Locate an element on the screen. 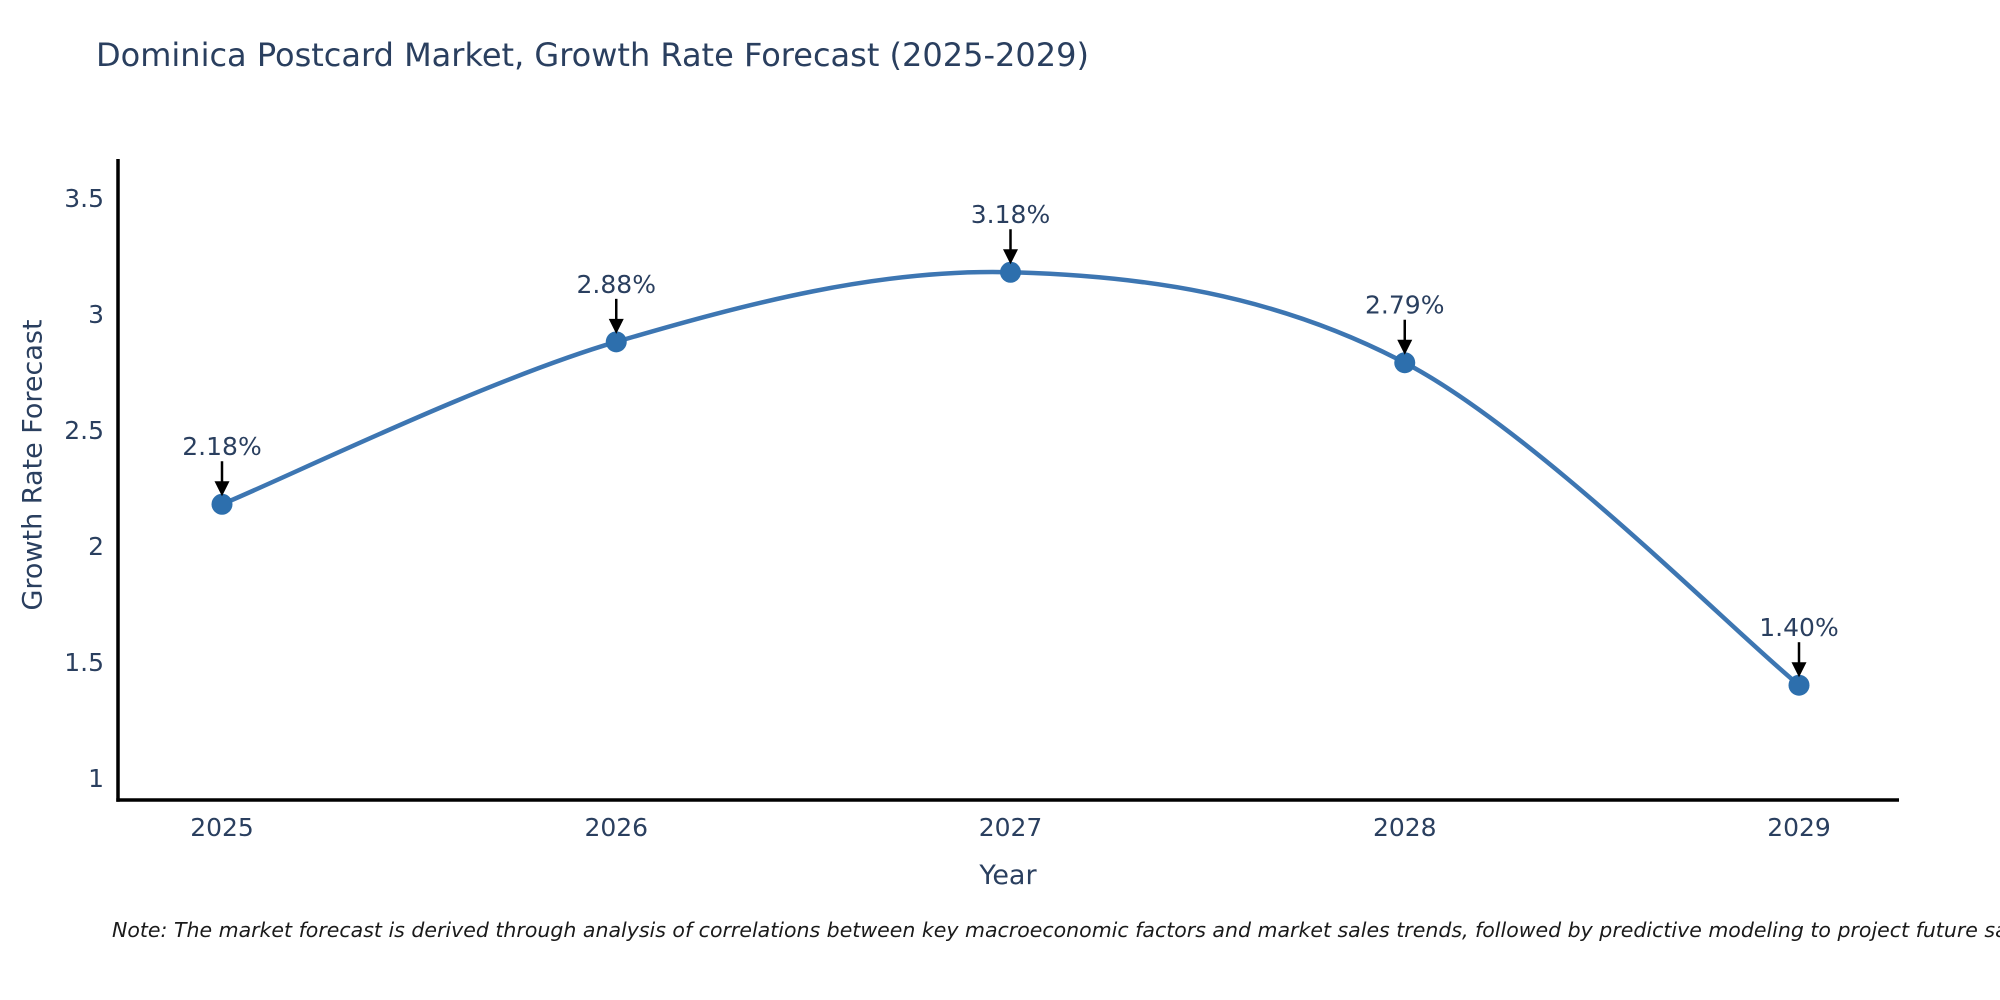 The height and width of the screenshot is (1000, 2000). y-tick-label: 3 is located at coordinates (96, 314).